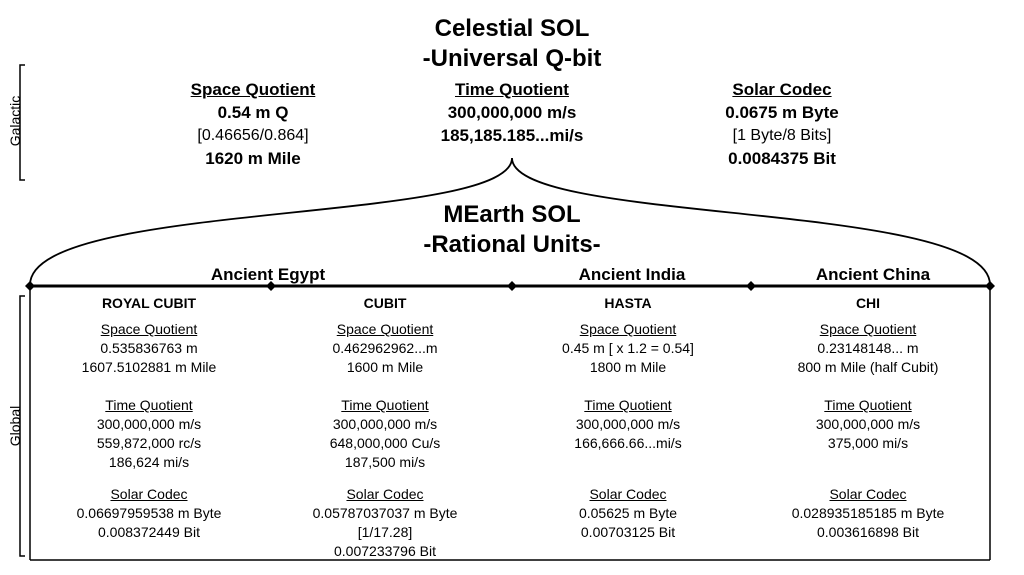  I want to click on mearth-title-line1: MEarth SOL, so click(512, 214).